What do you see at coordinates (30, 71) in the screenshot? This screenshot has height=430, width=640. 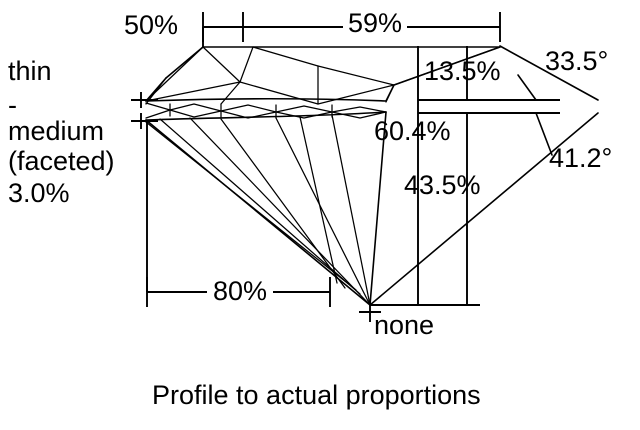 I see `girdle-thin-label: thin` at bounding box center [30, 71].